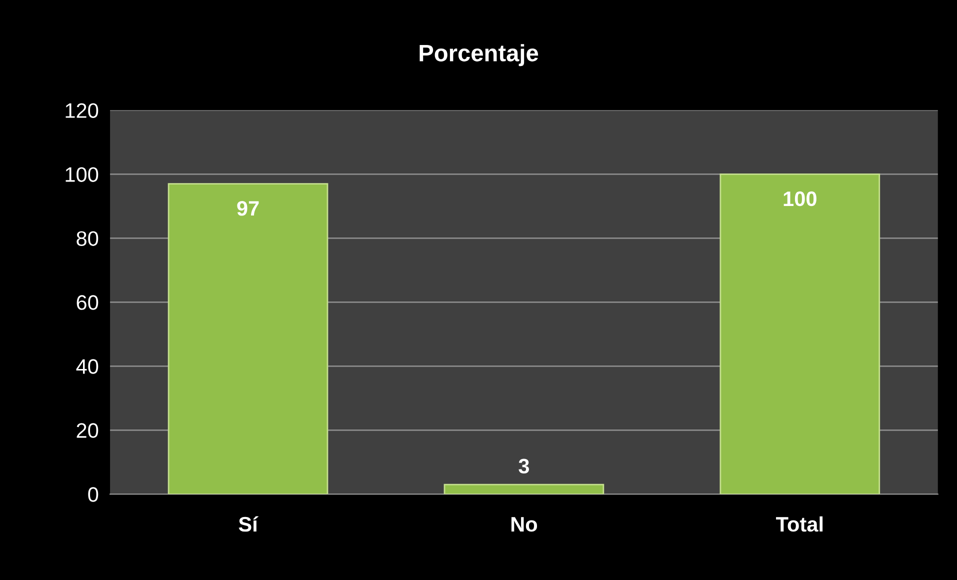 The width and height of the screenshot is (957, 580). What do you see at coordinates (87, 366) in the screenshot?
I see `y-tick-label: 40` at bounding box center [87, 366].